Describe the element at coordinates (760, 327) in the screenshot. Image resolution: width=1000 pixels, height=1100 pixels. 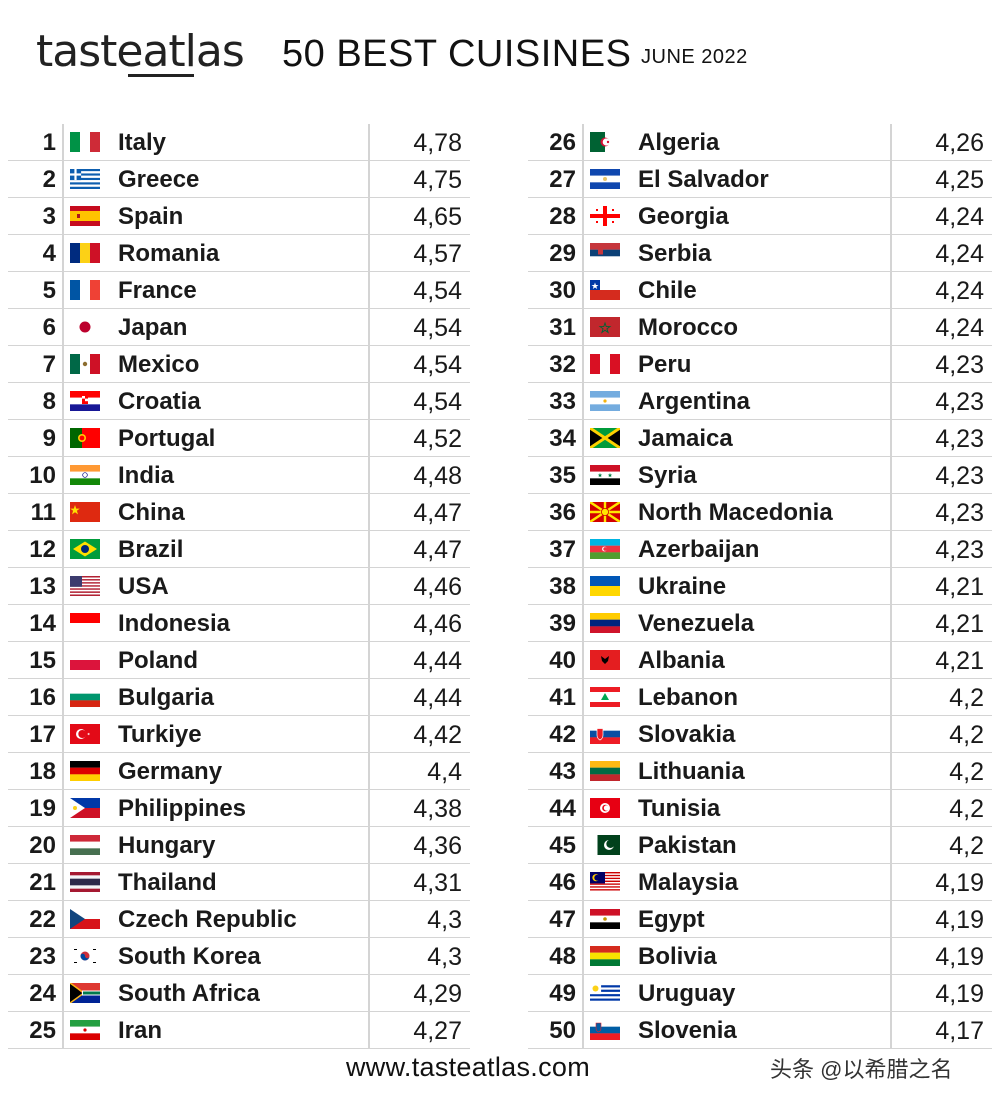
I see `ranking-row: 31 Morocco 4,24` at that location.